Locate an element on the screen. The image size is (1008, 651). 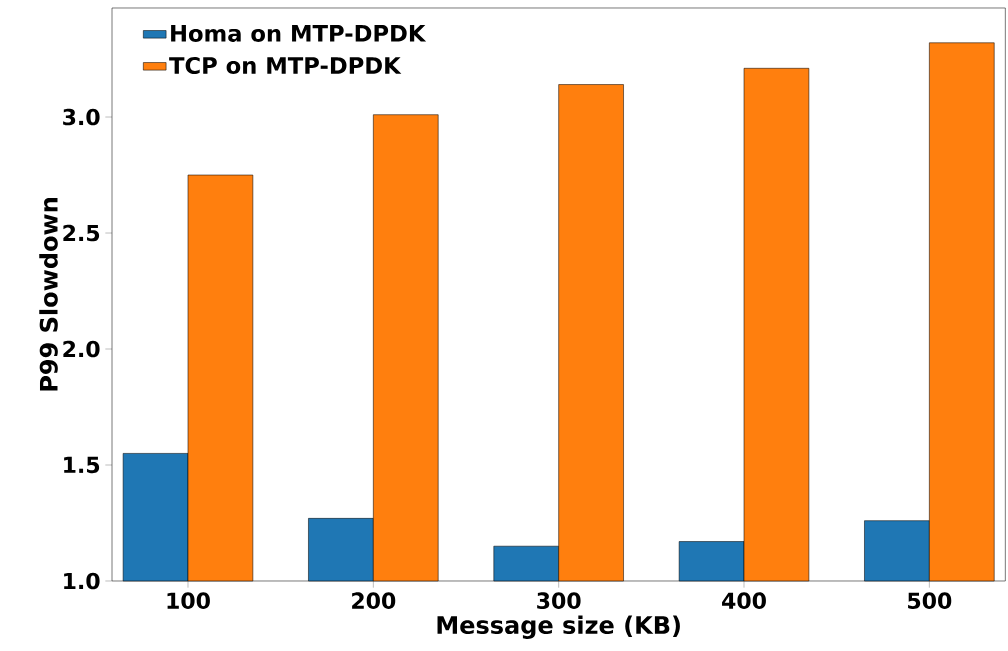
x-axis-title: Message size (KB) is located at coordinates (558, 627).